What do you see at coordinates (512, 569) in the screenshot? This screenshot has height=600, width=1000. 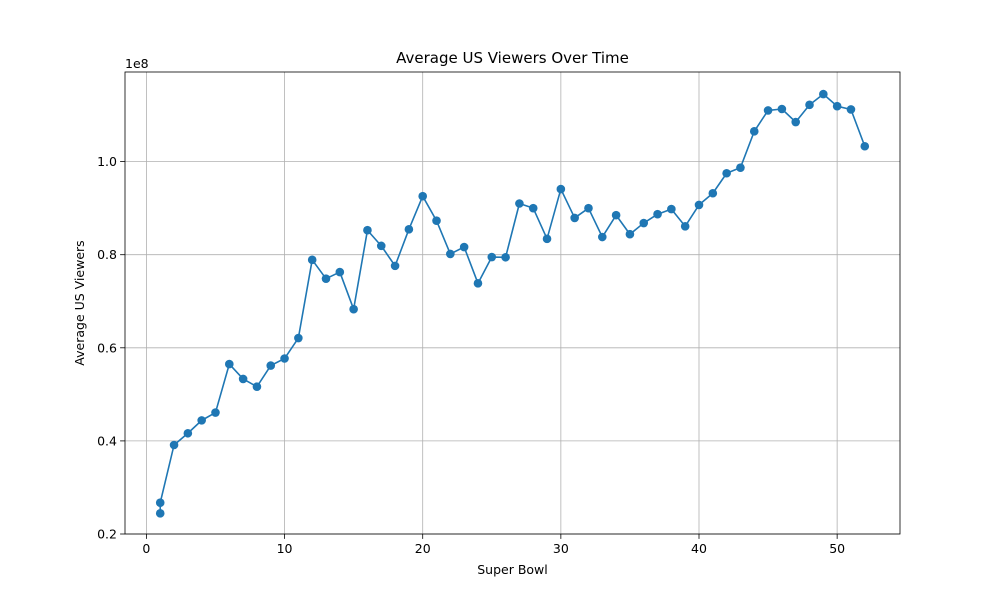 I see `x-axis-label: Super Bowl` at bounding box center [512, 569].